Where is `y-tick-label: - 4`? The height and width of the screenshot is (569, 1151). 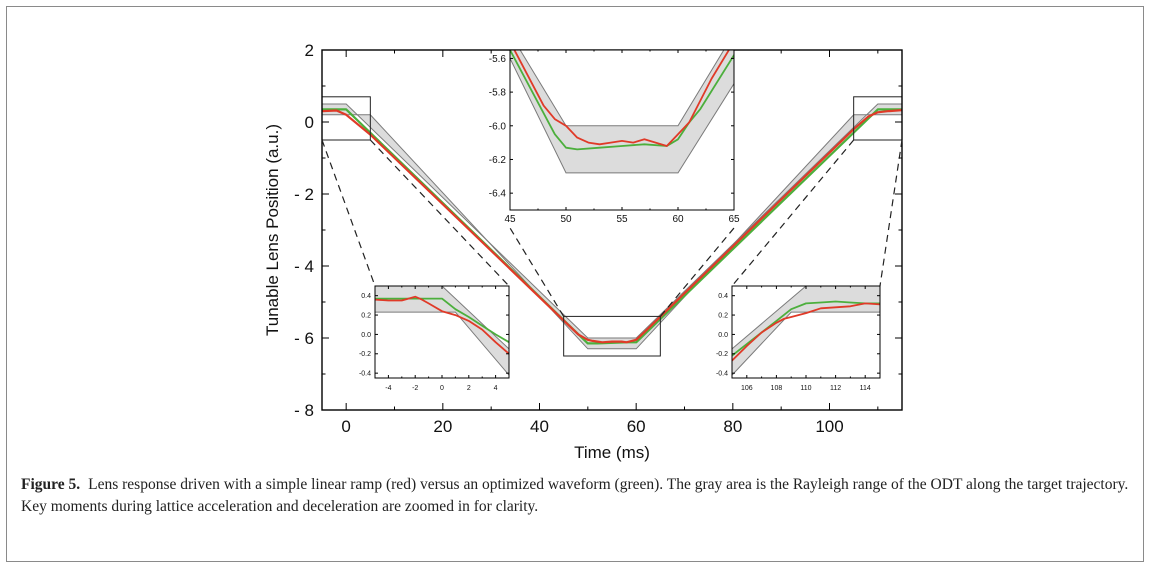
y-tick-label: - 4 is located at coordinates (304, 266).